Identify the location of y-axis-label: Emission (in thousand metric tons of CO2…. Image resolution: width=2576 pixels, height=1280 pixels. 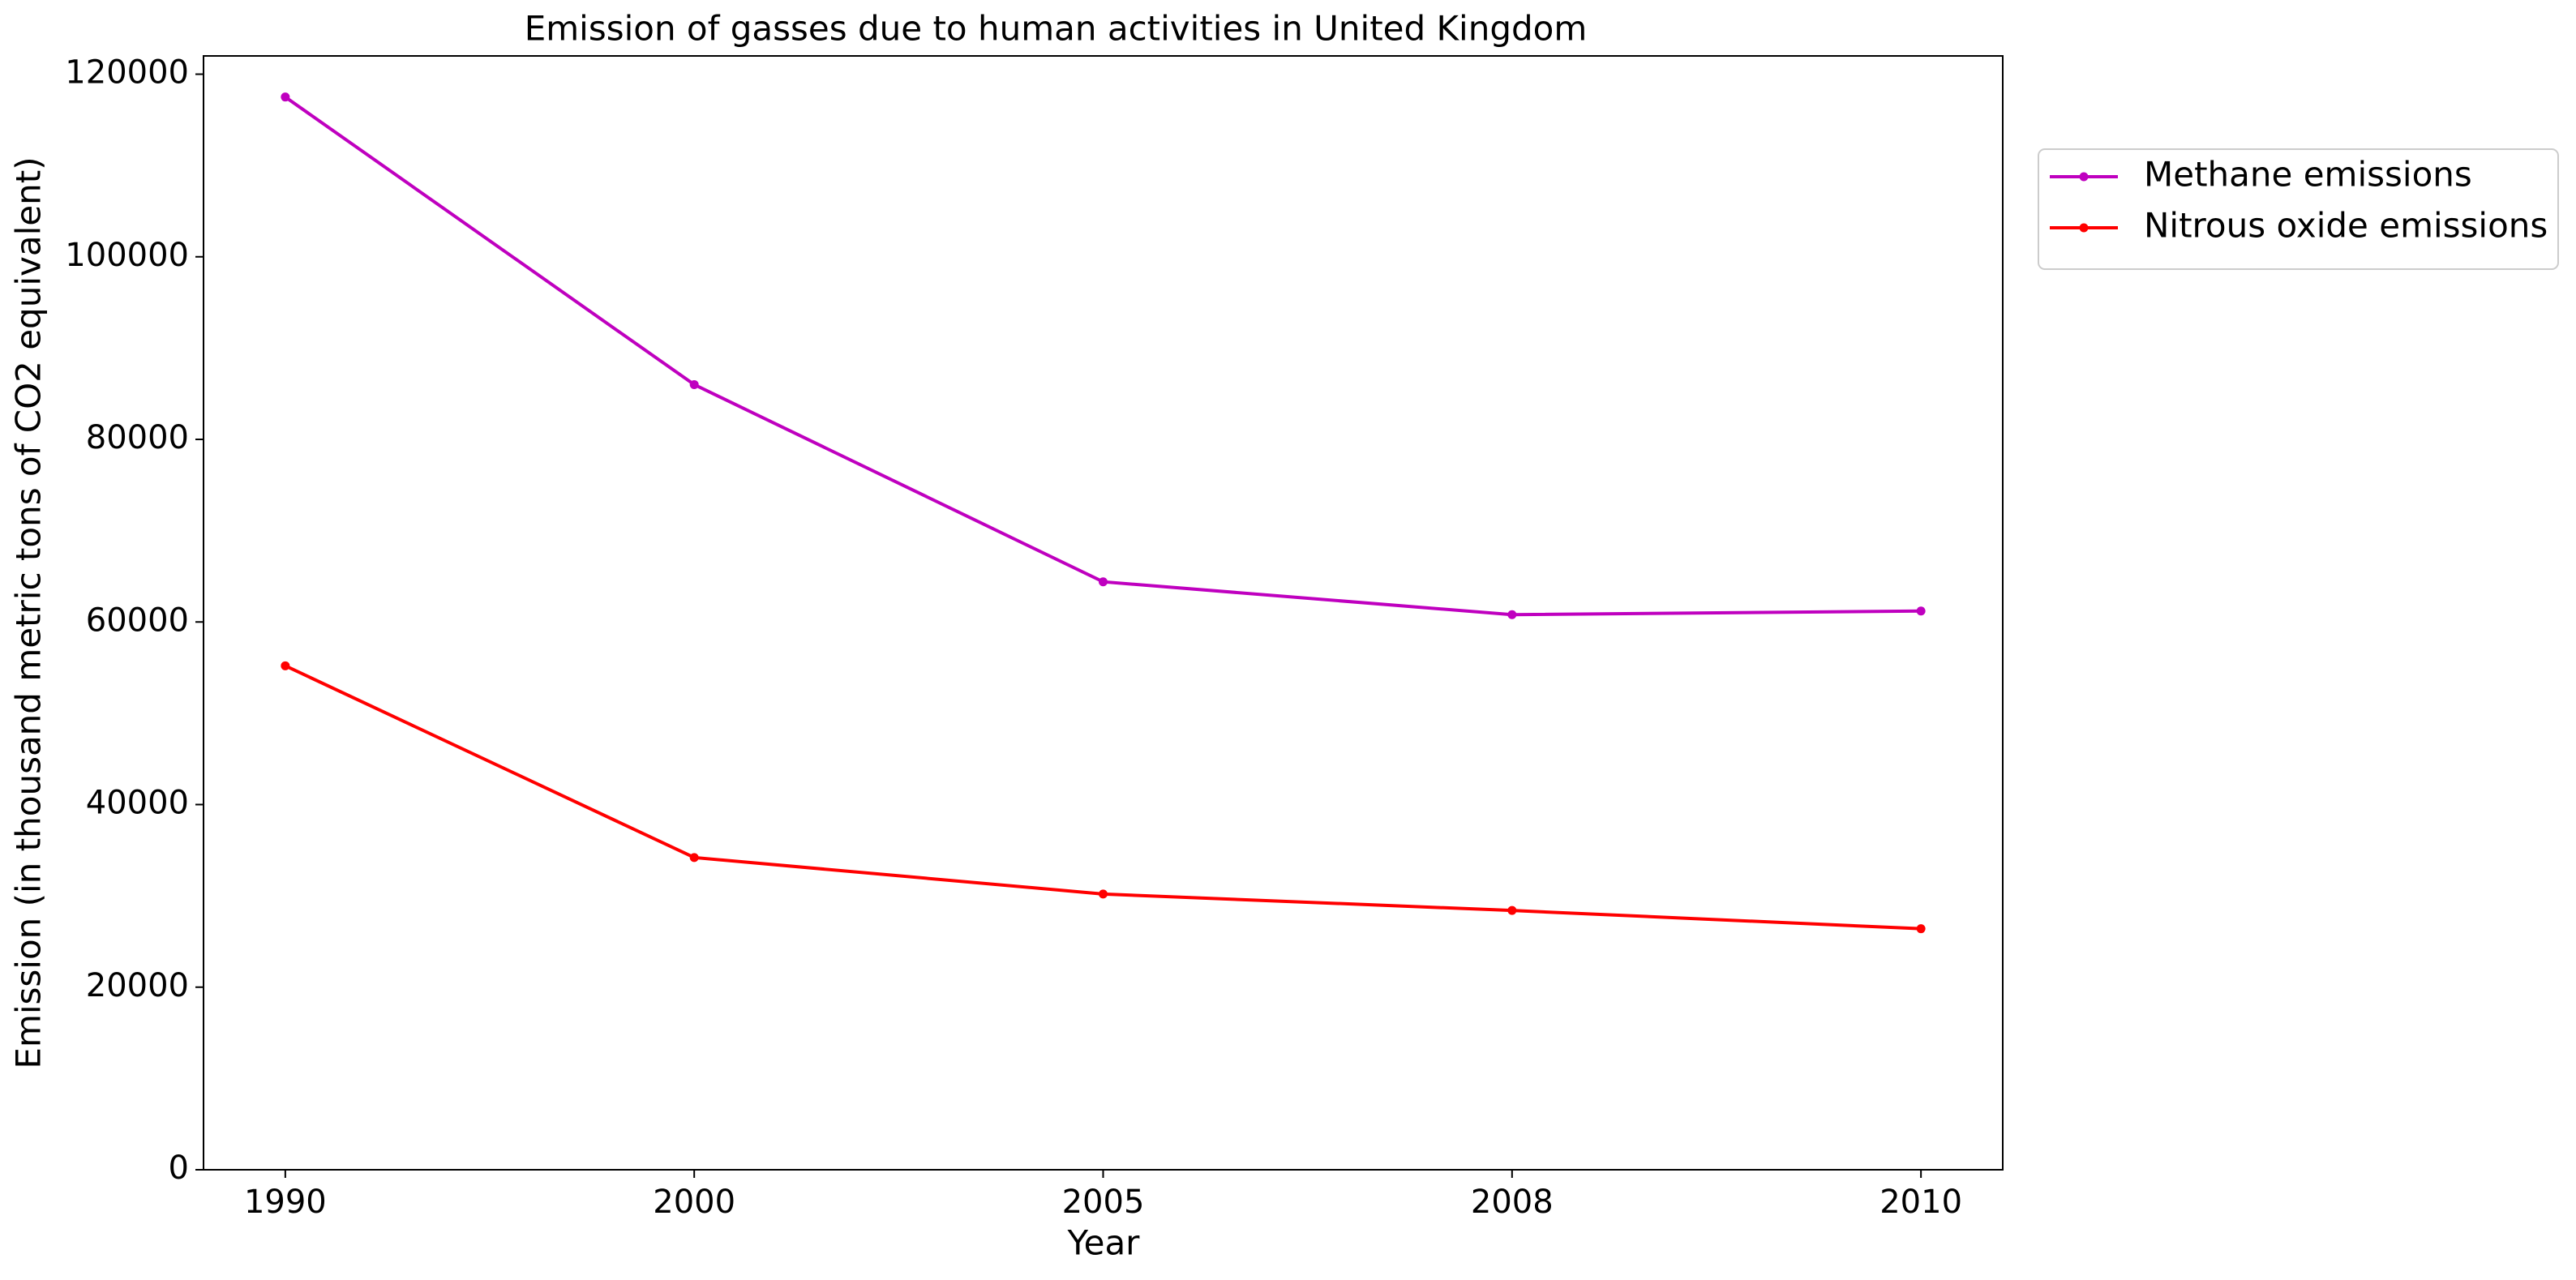
(29, 612).